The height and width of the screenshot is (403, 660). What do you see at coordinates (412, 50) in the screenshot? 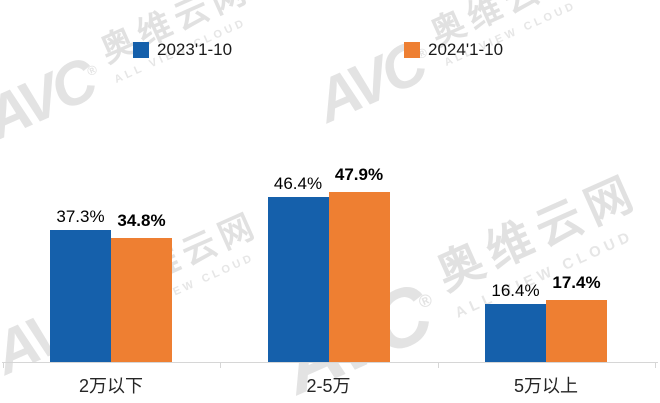
I see `legend-swatch-2024` at bounding box center [412, 50].